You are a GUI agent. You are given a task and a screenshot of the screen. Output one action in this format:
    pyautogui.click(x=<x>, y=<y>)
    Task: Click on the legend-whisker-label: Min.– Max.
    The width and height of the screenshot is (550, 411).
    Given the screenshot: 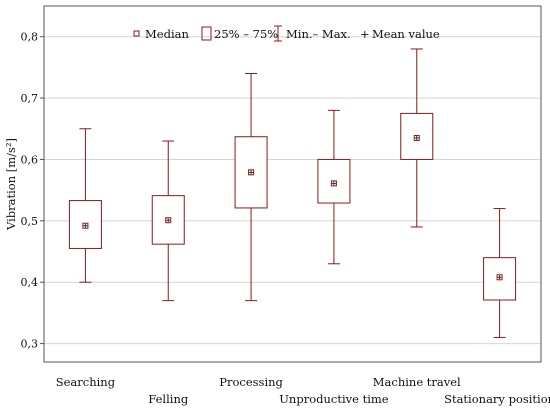 What is the action you would take?
    pyautogui.click(x=318, y=34)
    